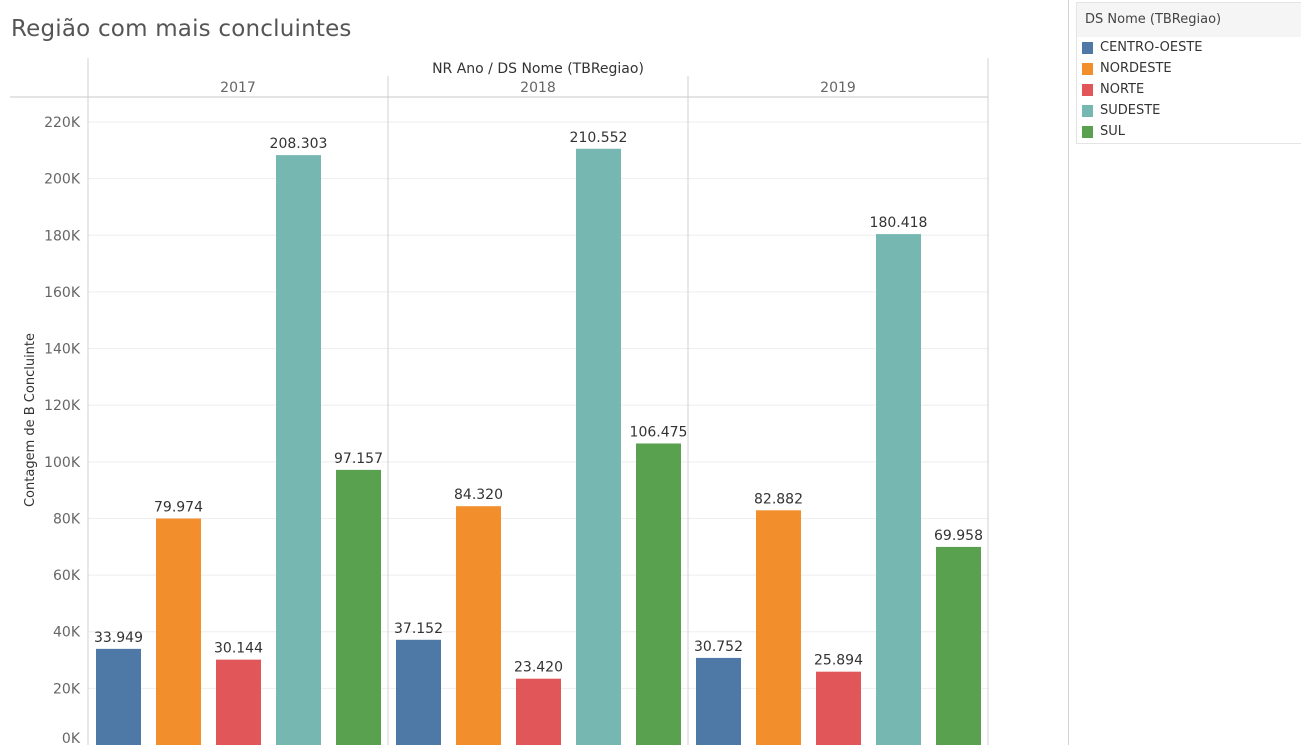  I want to click on y-tick-label: 40K, so click(67, 633).